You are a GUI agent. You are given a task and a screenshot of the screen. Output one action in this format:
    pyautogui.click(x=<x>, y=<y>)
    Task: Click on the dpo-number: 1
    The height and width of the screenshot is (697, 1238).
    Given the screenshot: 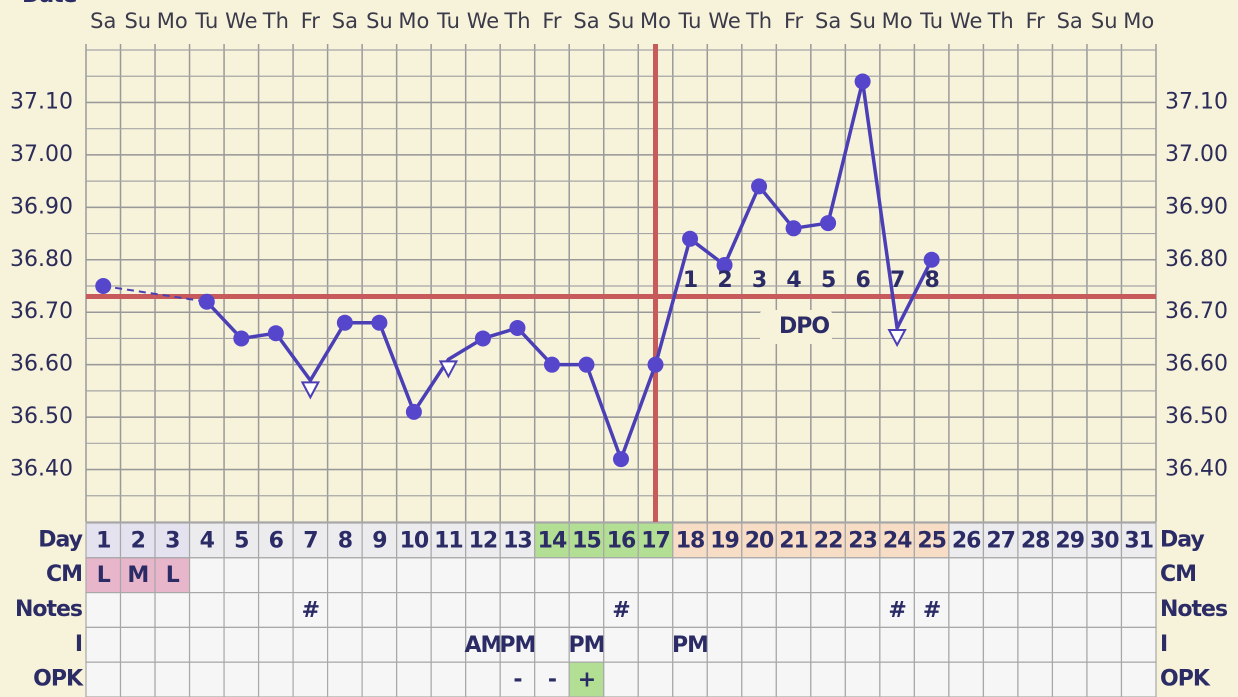 What is the action you would take?
    pyautogui.click(x=690, y=280)
    